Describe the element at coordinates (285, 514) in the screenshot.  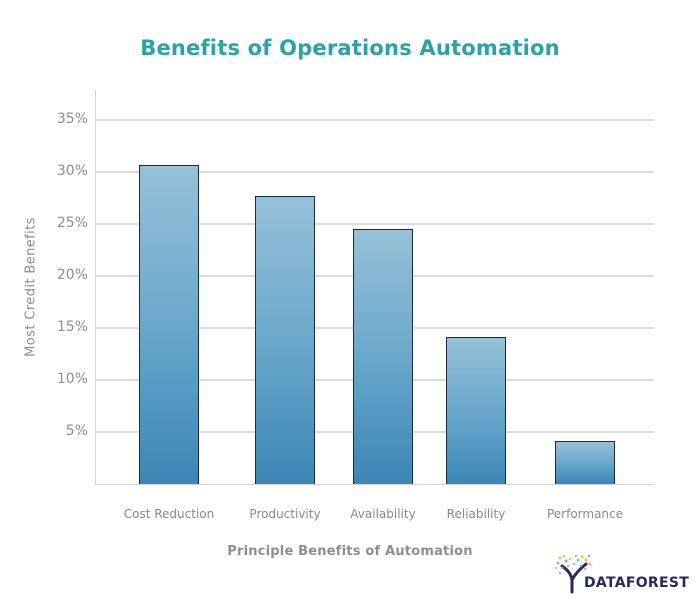
I see `x-tick-label: Productivity` at that location.